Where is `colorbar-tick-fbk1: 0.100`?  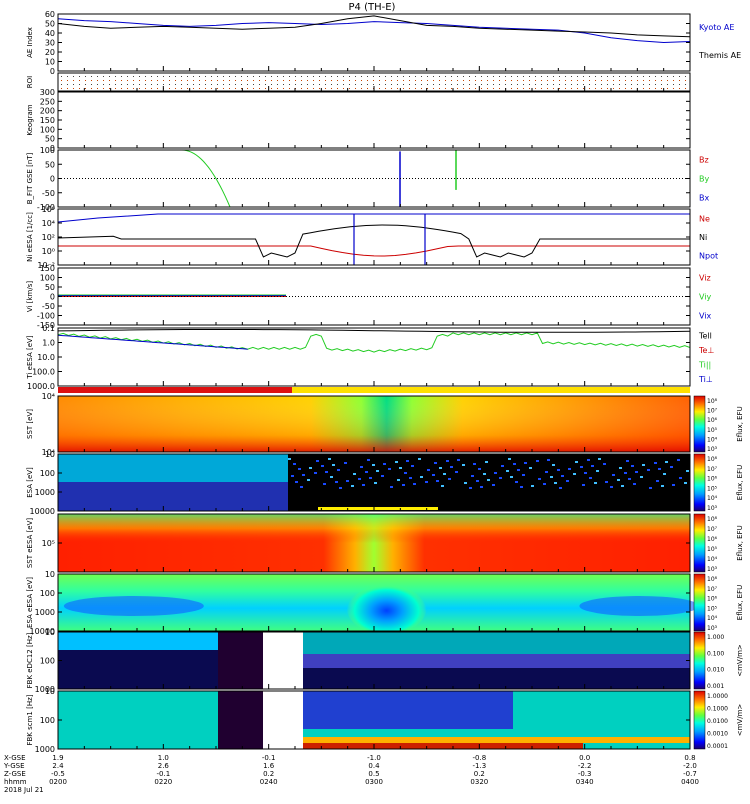
colorbar-tick-fbk1: 0.100 is located at coordinates (715, 653).